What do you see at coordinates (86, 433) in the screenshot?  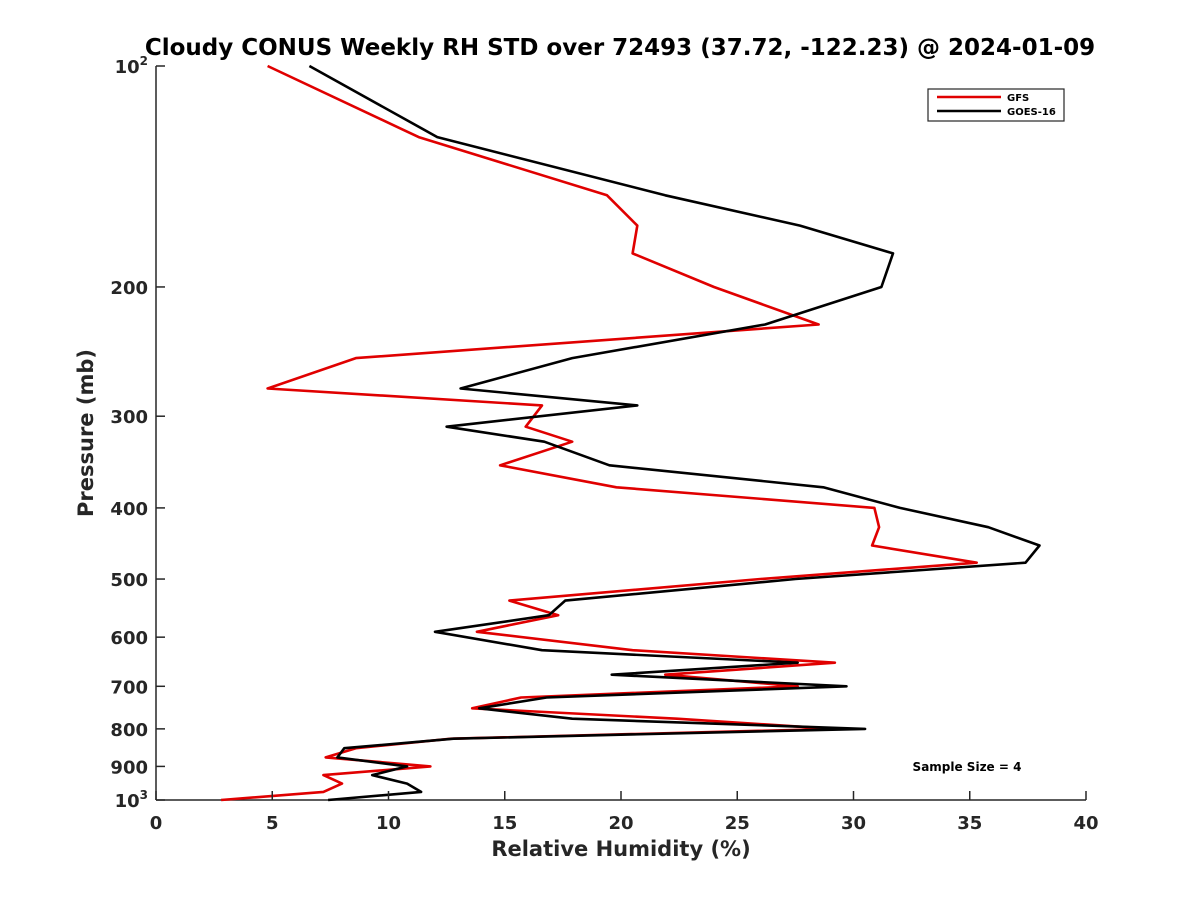 I see `y-axis-label: Pressure (mb)` at bounding box center [86, 433].